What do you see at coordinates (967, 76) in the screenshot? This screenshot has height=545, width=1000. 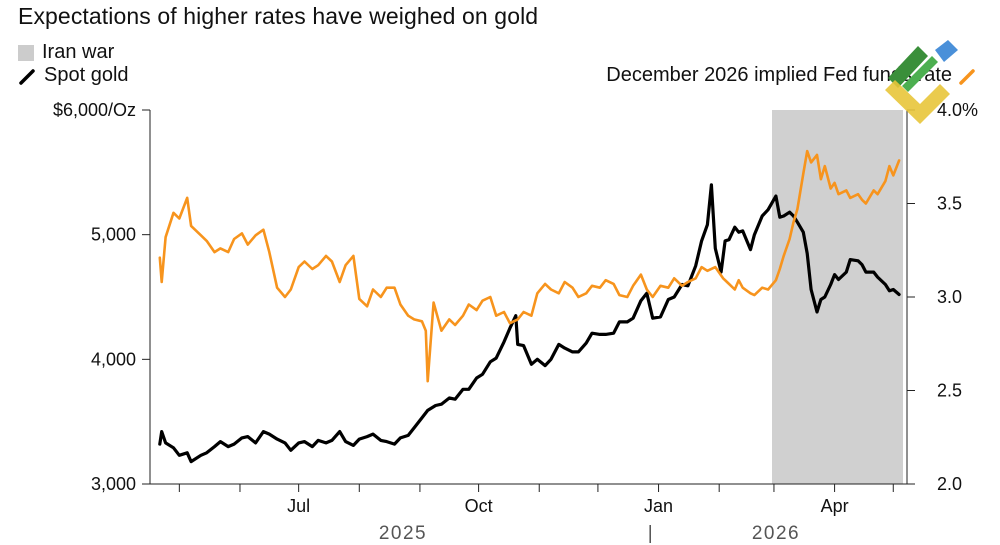 I see `fed-funds-swatch-icon` at bounding box center [967, 76].